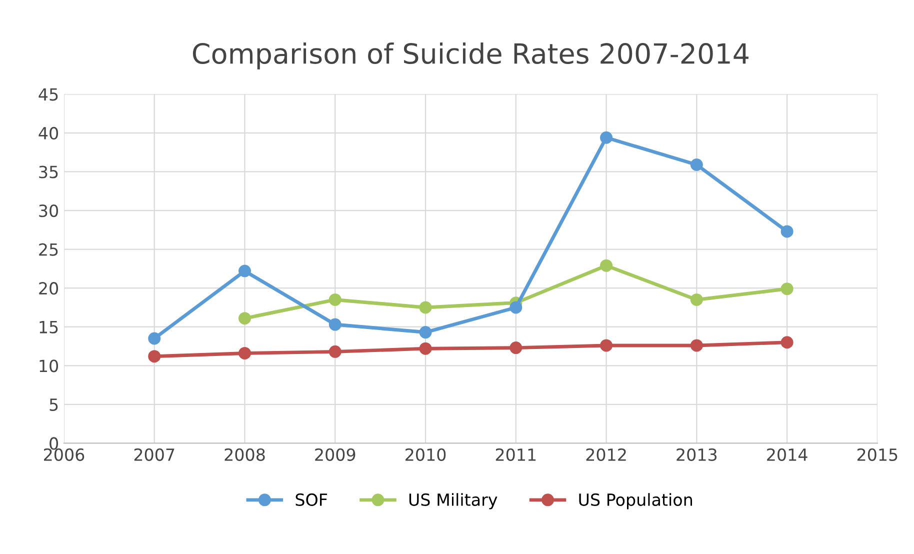 The width and height of the screenshot is (914, 554). I want to click on x-tick-label: 2015, so click(877, 454).